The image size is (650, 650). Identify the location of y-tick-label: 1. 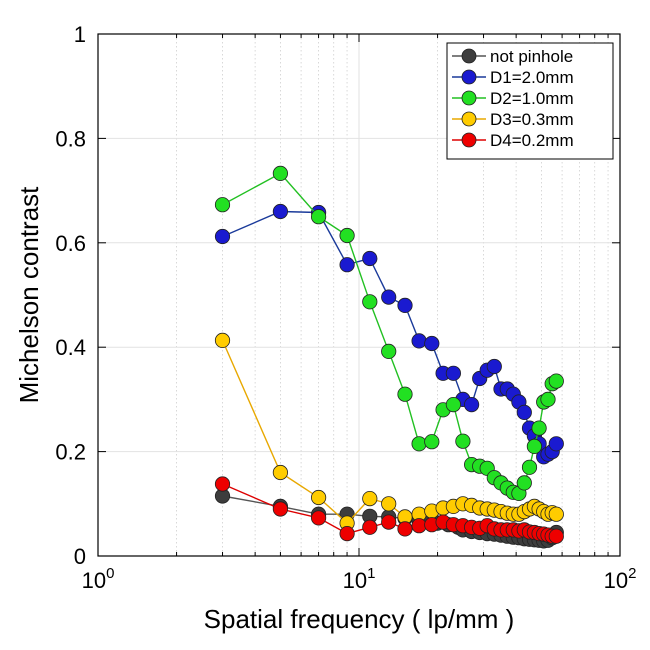
(80, 34).